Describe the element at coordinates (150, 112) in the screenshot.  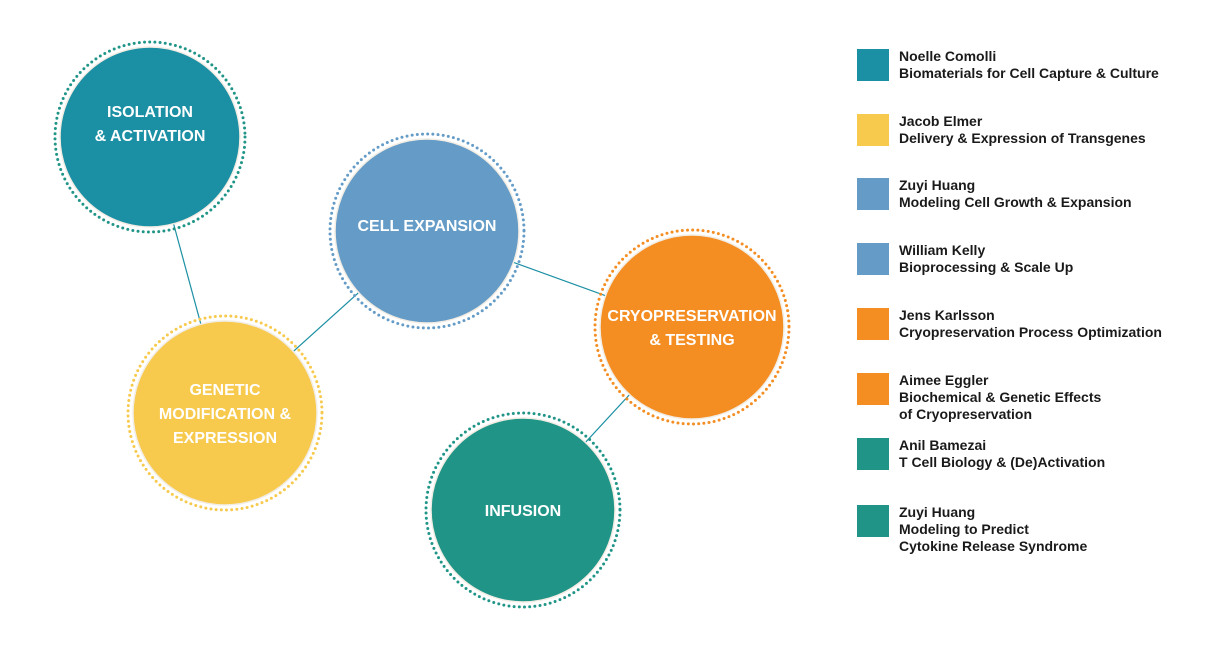
I see `circle-label: ISOLATION` at that location.